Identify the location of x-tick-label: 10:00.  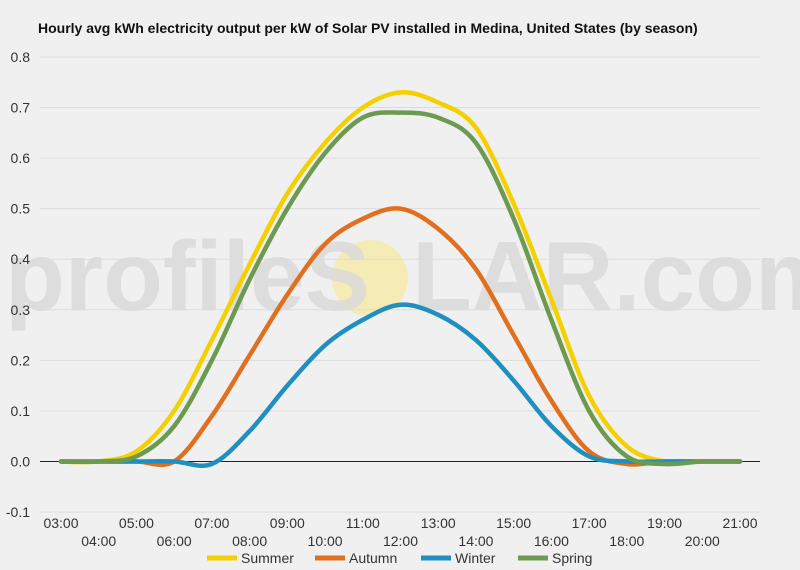
(325, 541).